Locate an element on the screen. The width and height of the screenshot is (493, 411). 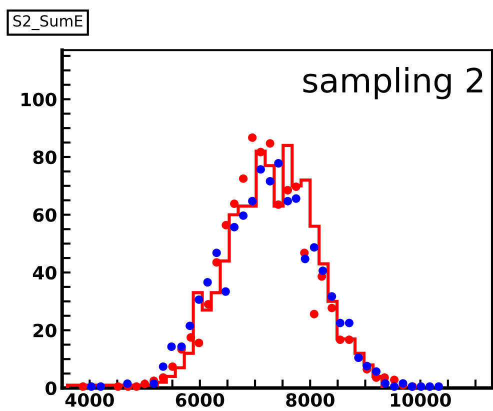
x-tick-label: 8000 is located at coordinates (310, 400).